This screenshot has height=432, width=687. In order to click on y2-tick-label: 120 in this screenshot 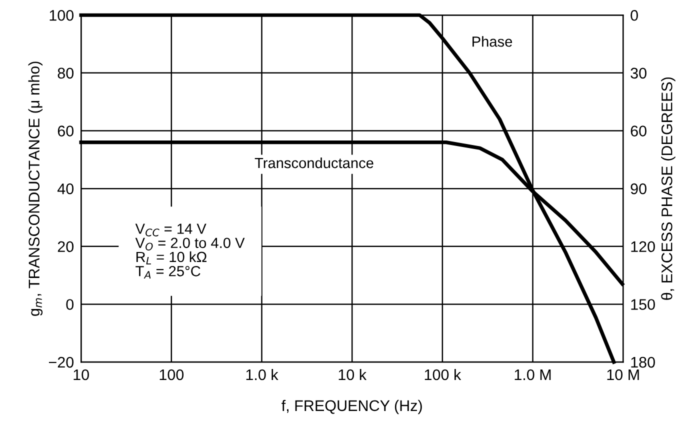, I will do `click(643, 246)`.